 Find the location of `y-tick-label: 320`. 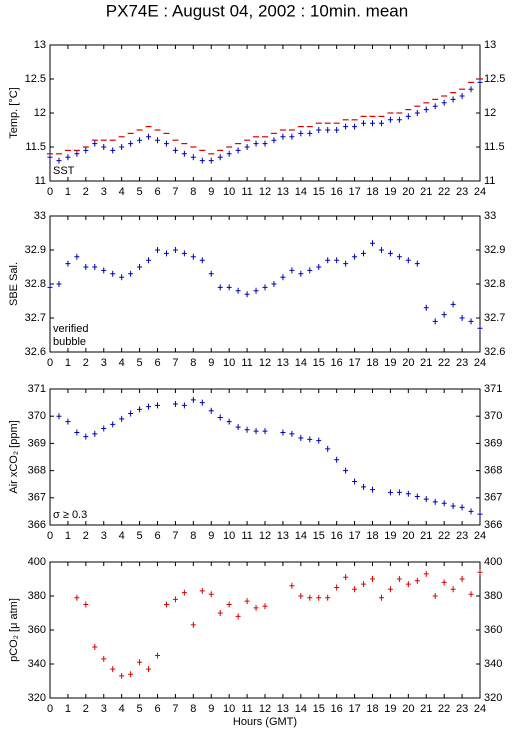

y-tick-label: 320 is located at coordinates (493, 698).